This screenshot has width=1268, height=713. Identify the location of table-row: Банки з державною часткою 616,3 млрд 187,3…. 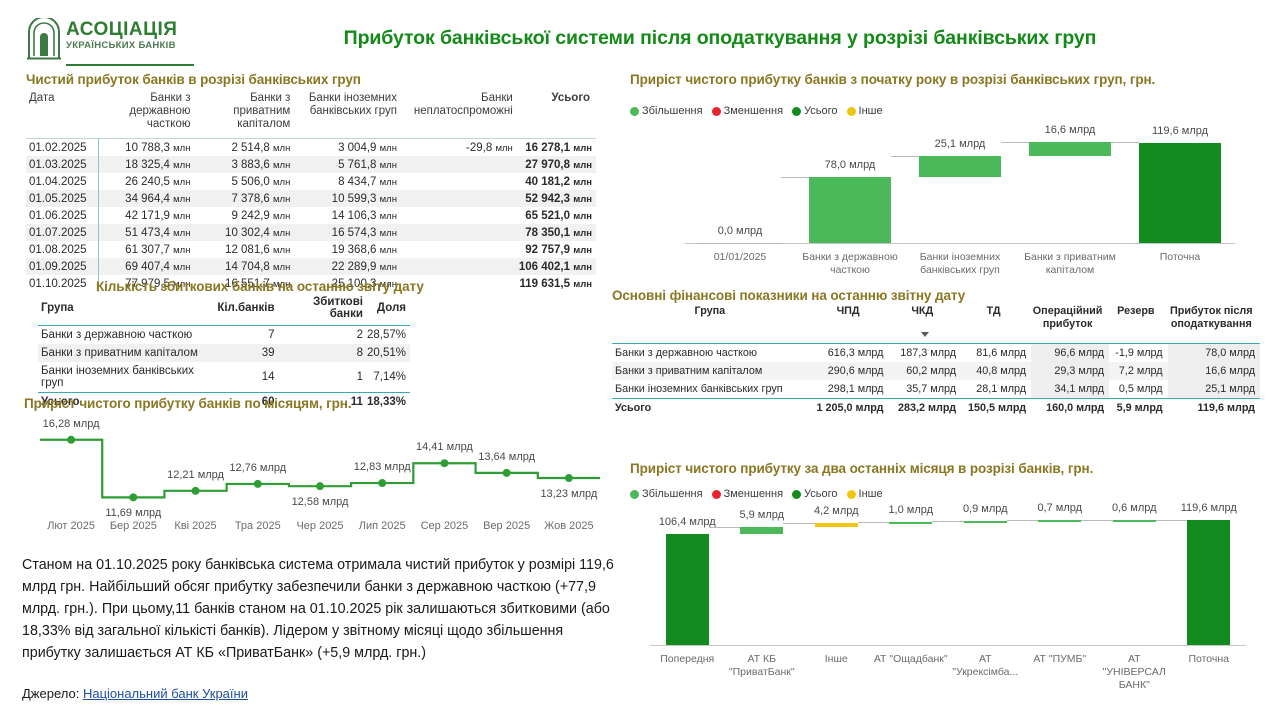
(936, 352).